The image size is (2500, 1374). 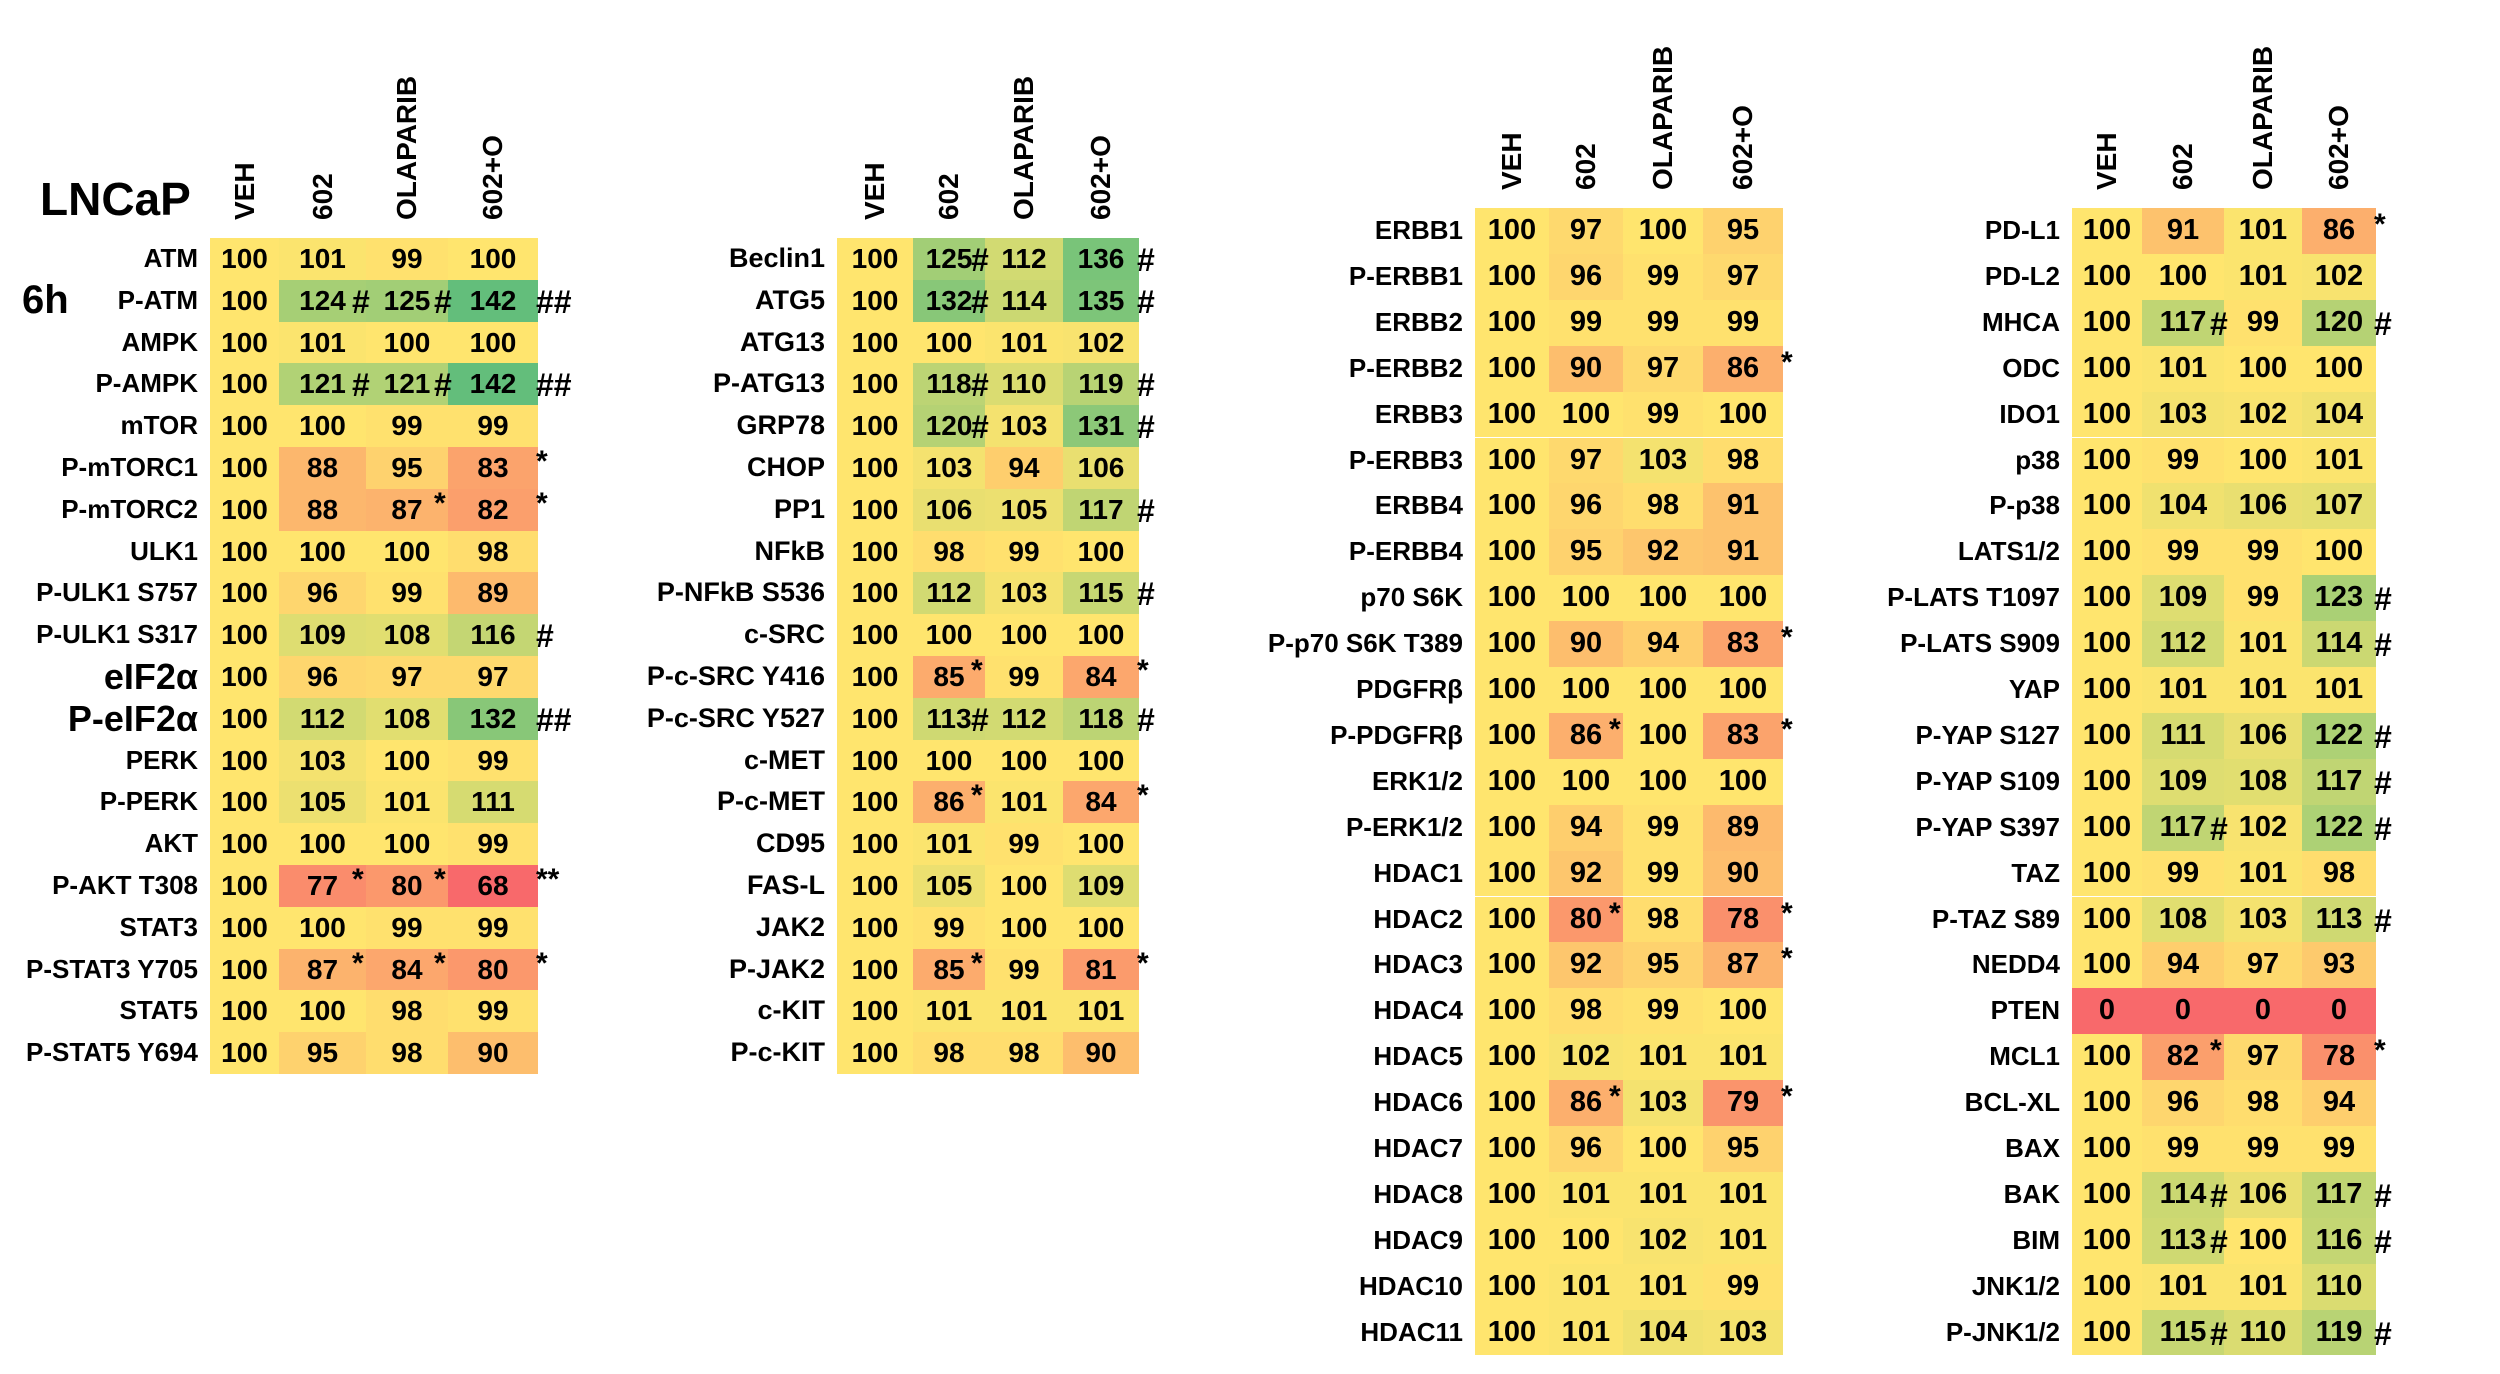 What do you see at coordinates (125, 885) in the screenshot?
I see `row-label-p-akt-t308: P-AKT T308` at bounding box center [125, 885].